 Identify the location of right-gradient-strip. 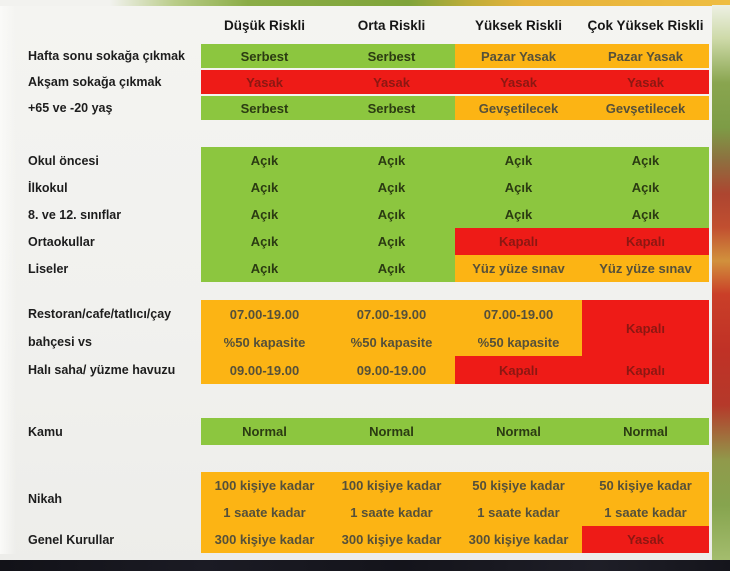
(721, 283).